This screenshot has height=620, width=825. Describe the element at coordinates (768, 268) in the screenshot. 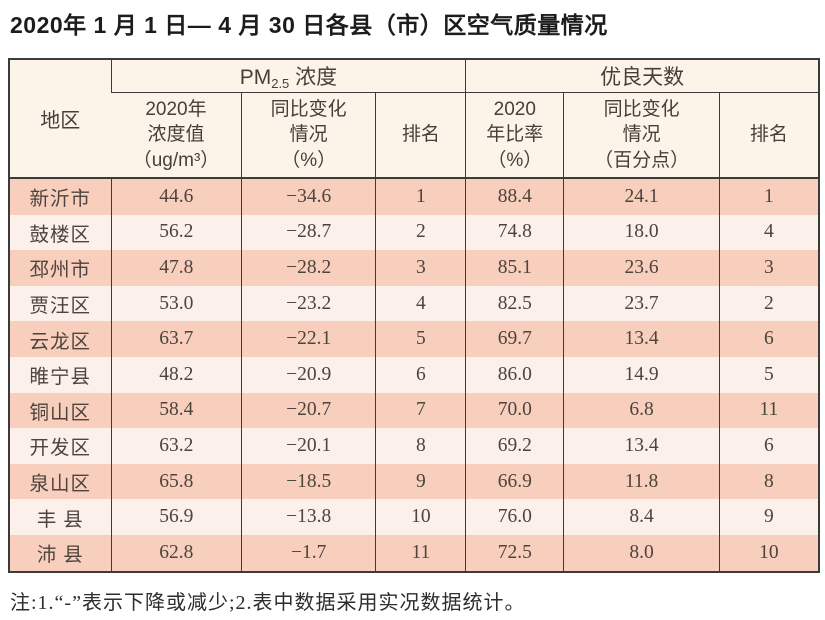

I see `good-rank-cell: 3` at that location.